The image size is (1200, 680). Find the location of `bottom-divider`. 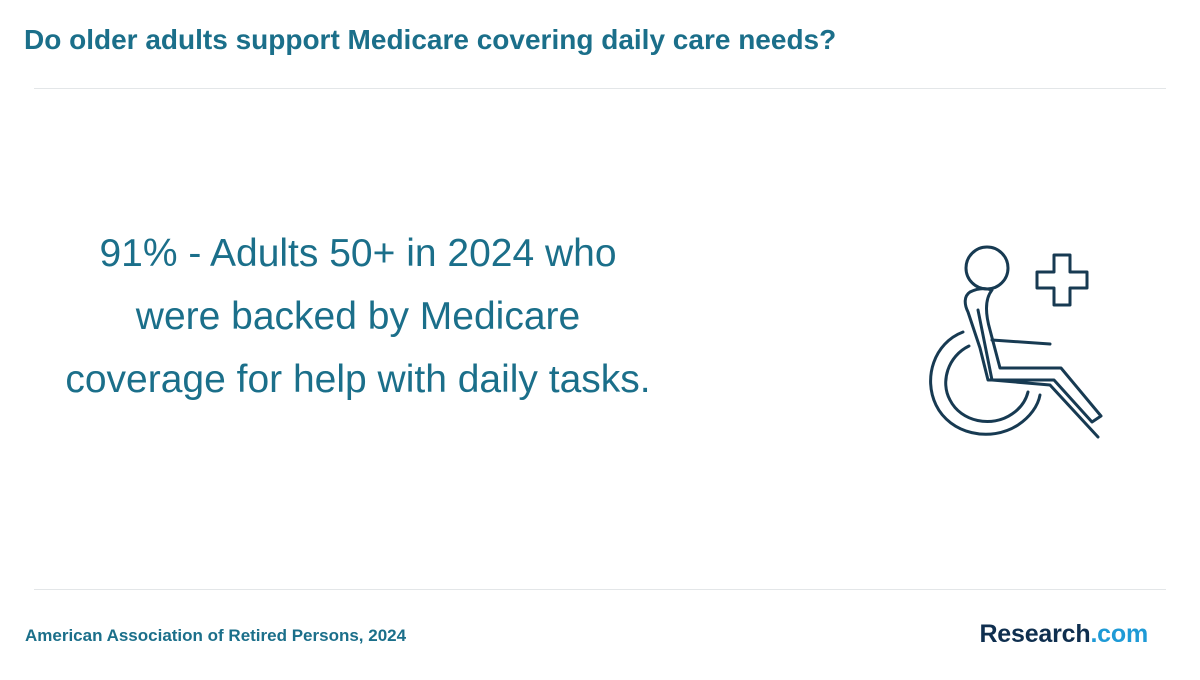

bottom-divider is located at coordinates (600, 589).